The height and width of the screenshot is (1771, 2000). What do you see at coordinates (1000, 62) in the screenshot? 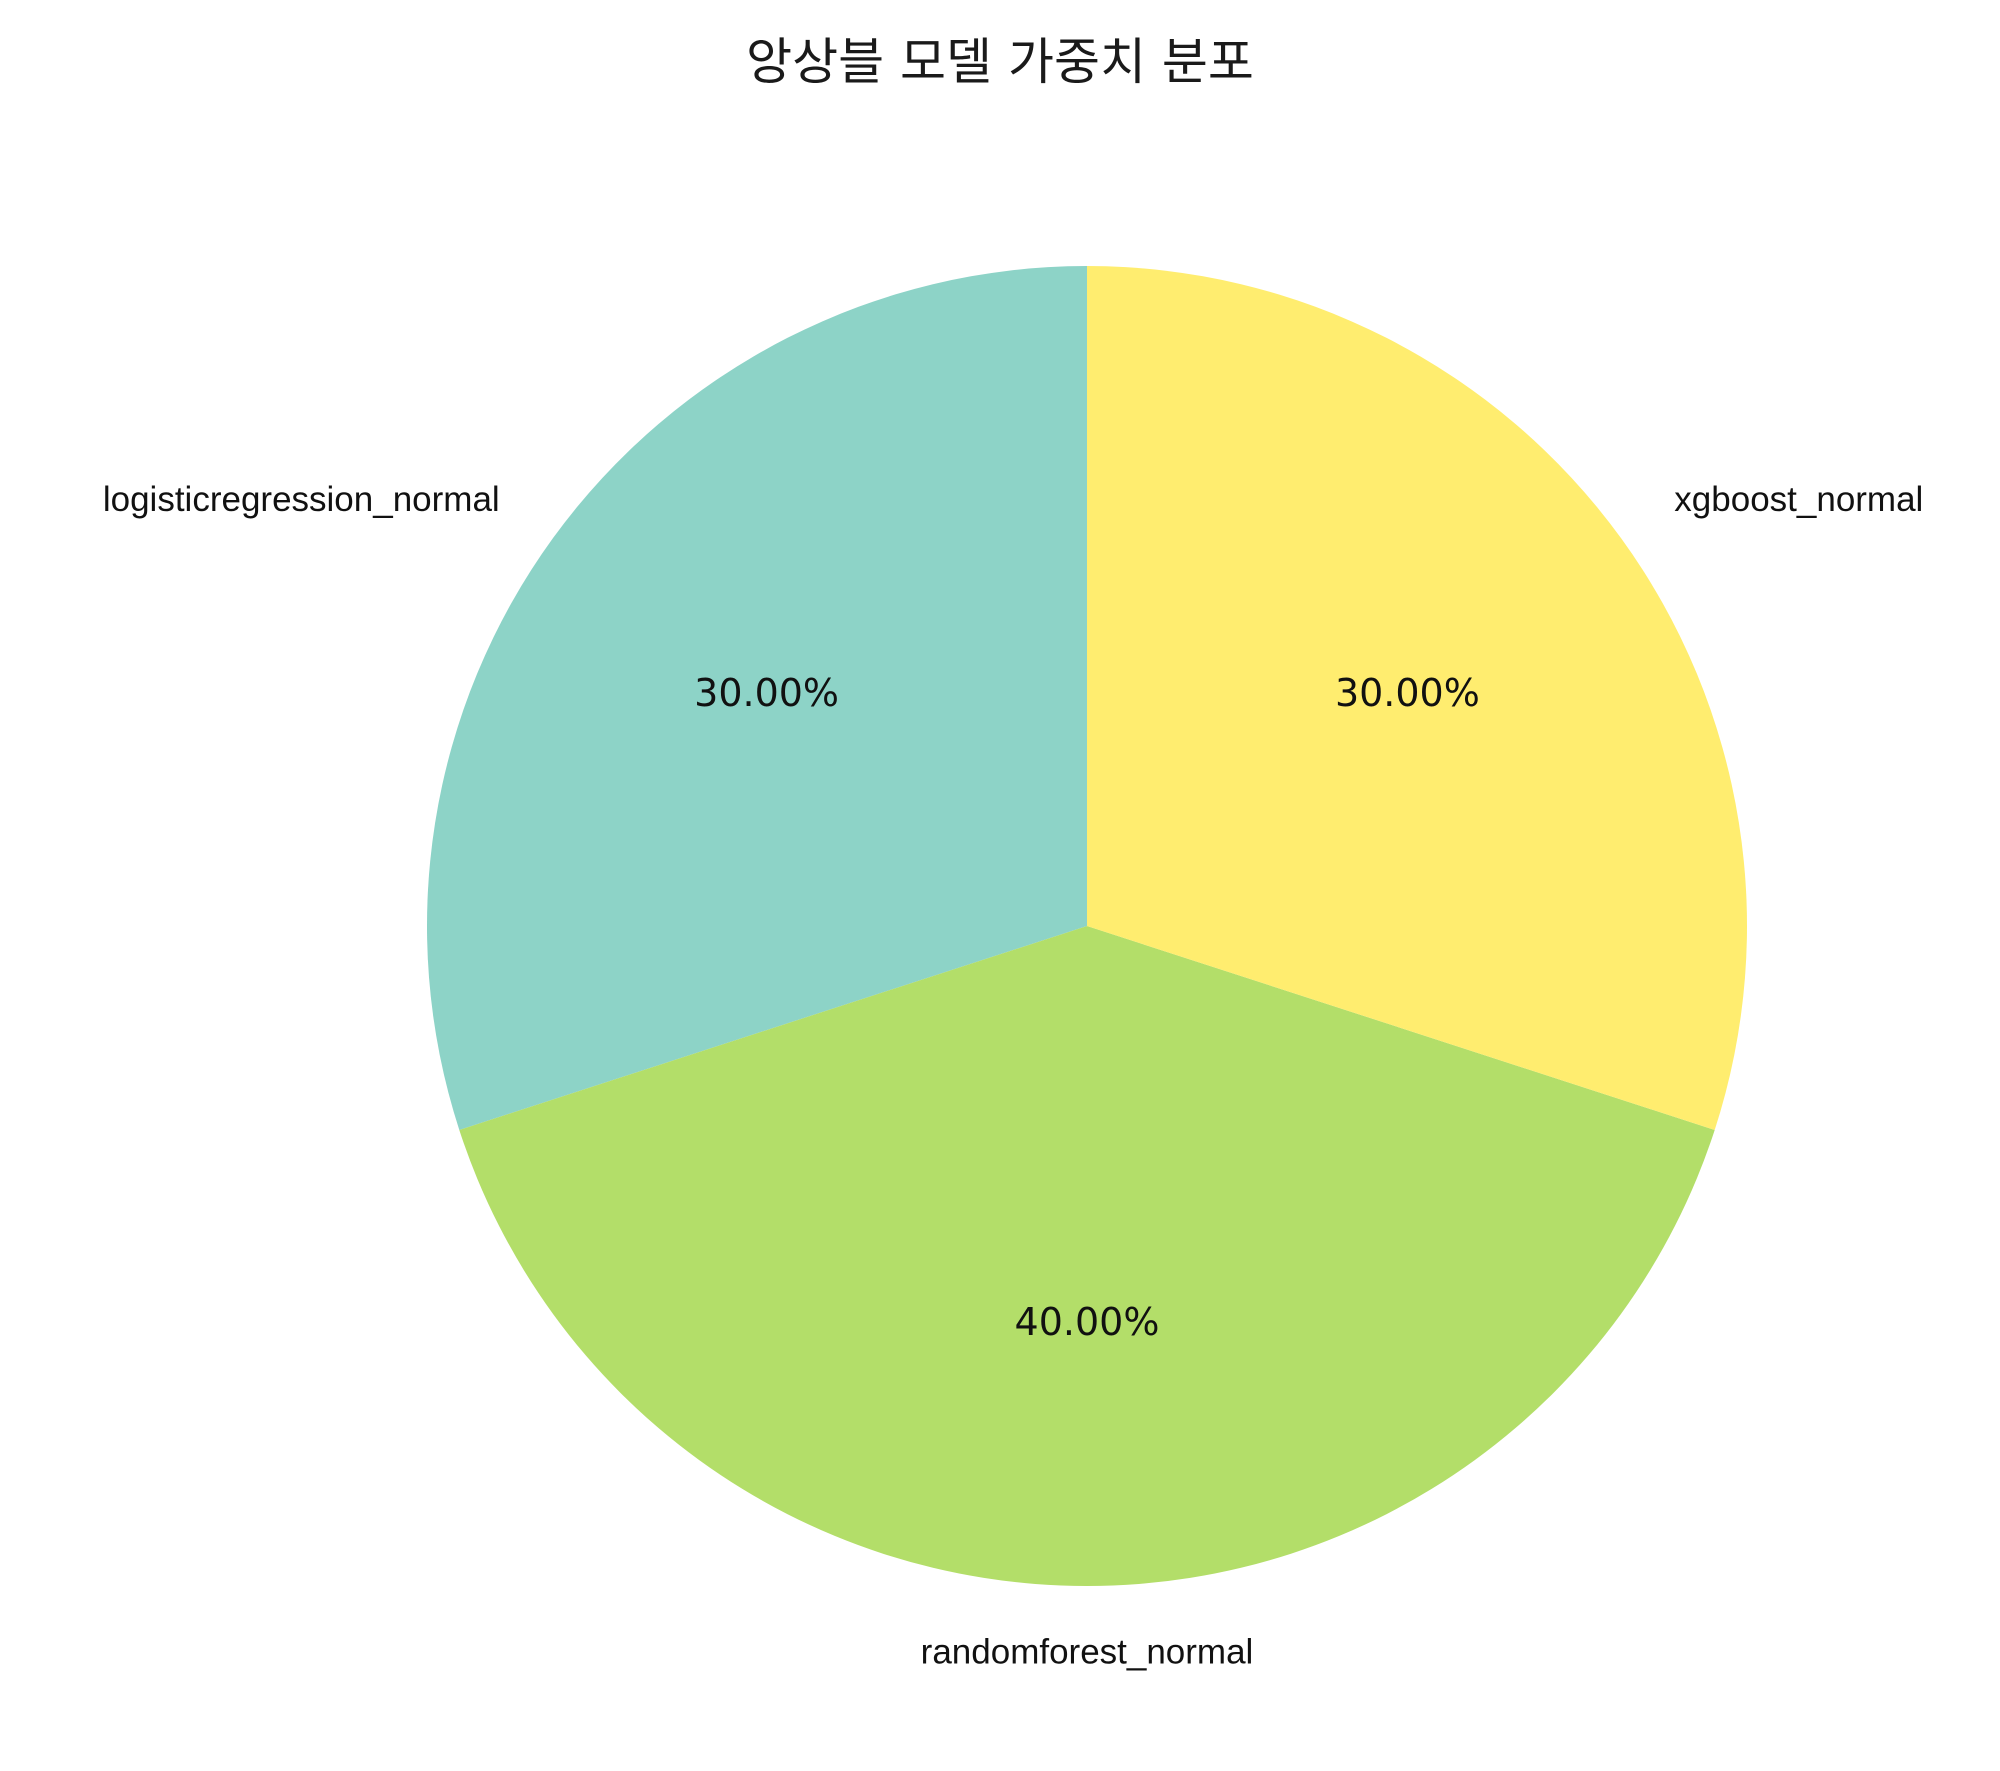
I see `chart-title: 앙상블 모델 가중치 분포` at bounding box center [1000, 62].